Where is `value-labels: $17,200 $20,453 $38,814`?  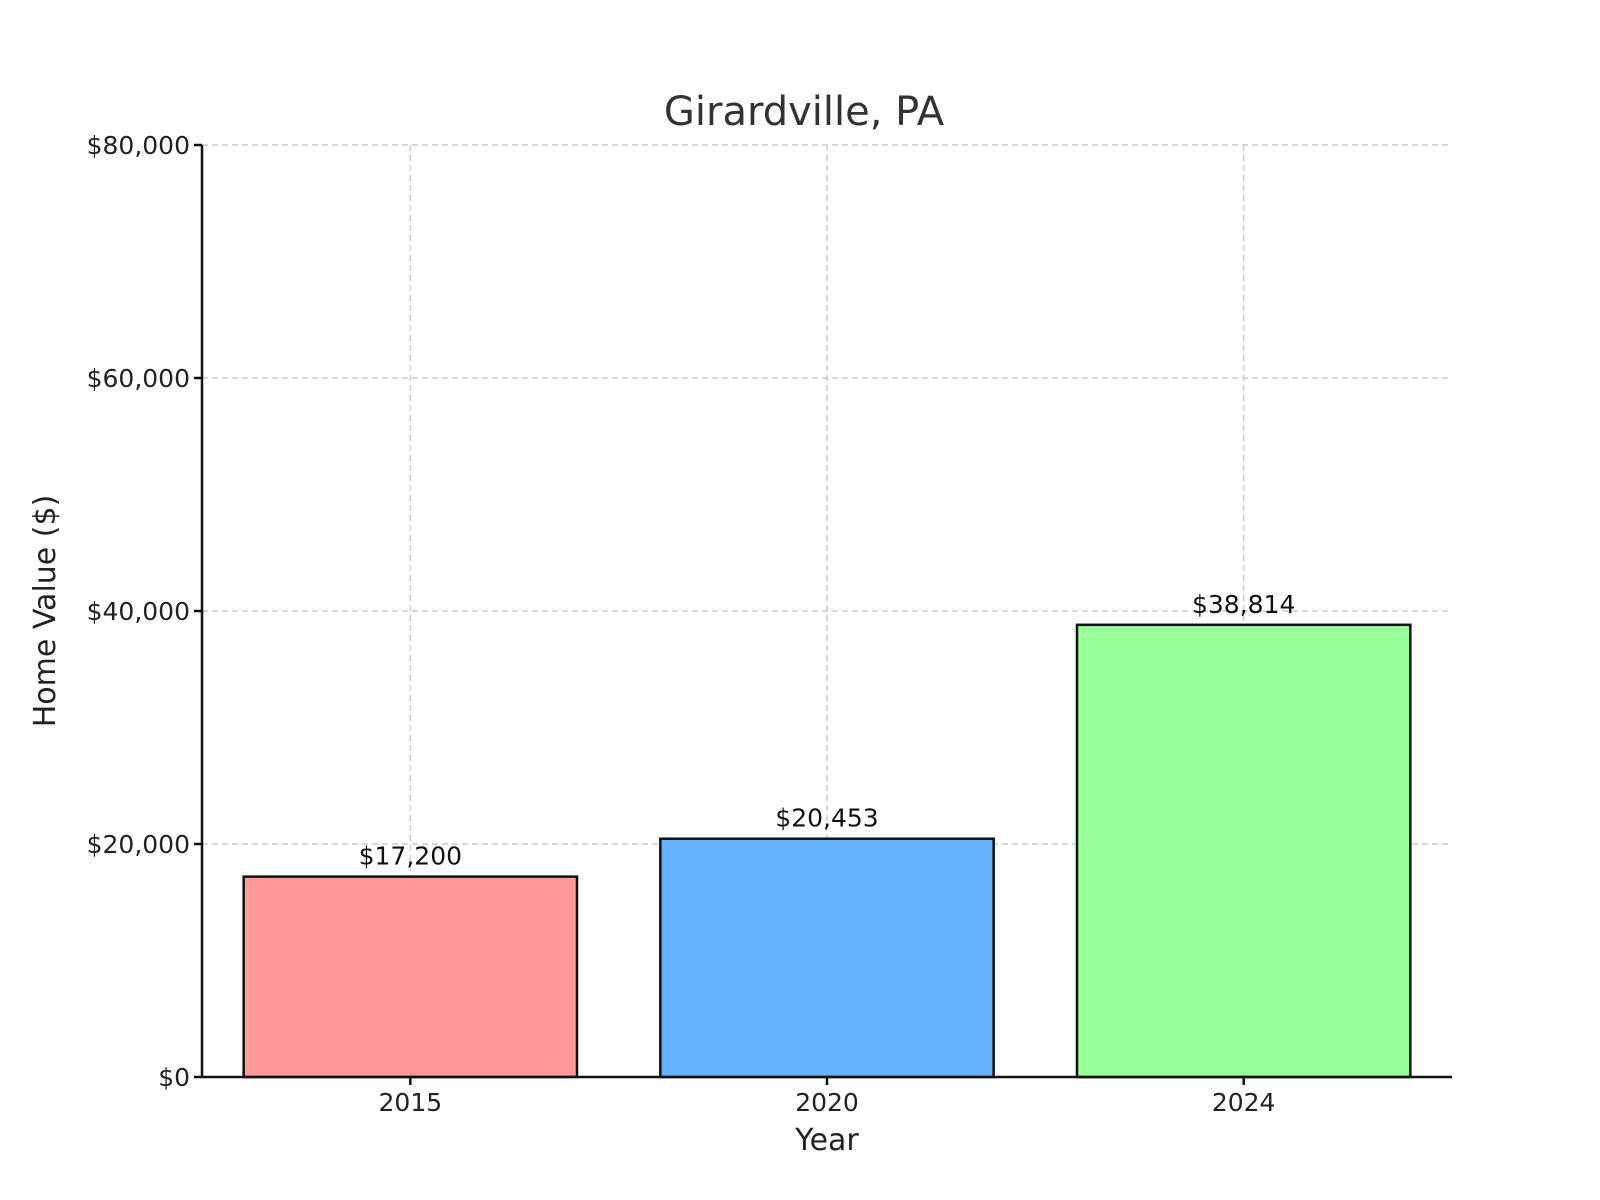 value-labels: $17,200 $20,453 $38,814 is located at coordinates (827, 730).